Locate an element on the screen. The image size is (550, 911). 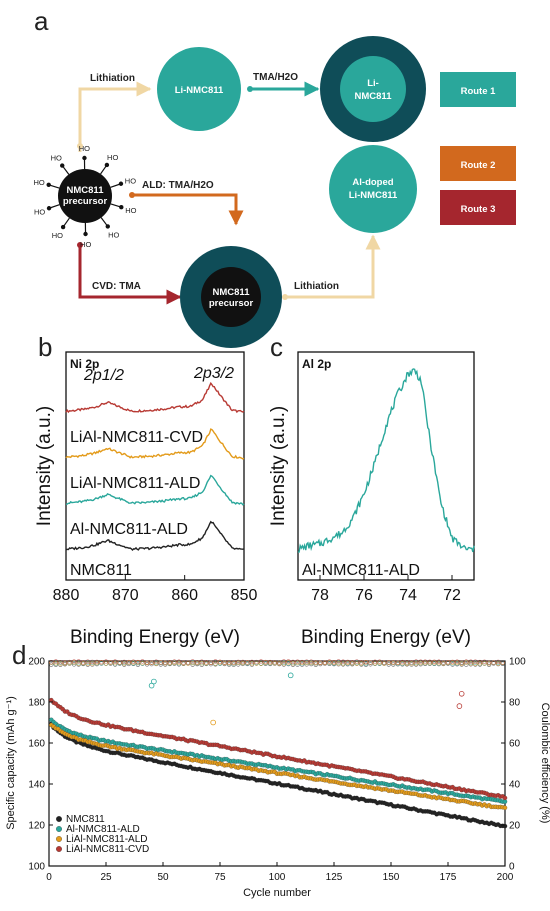
nmc811-precursor-particle: NMC811 precursor HO HO HO HO HO HO HO HO HO HO is located at coordinates (85, 196).